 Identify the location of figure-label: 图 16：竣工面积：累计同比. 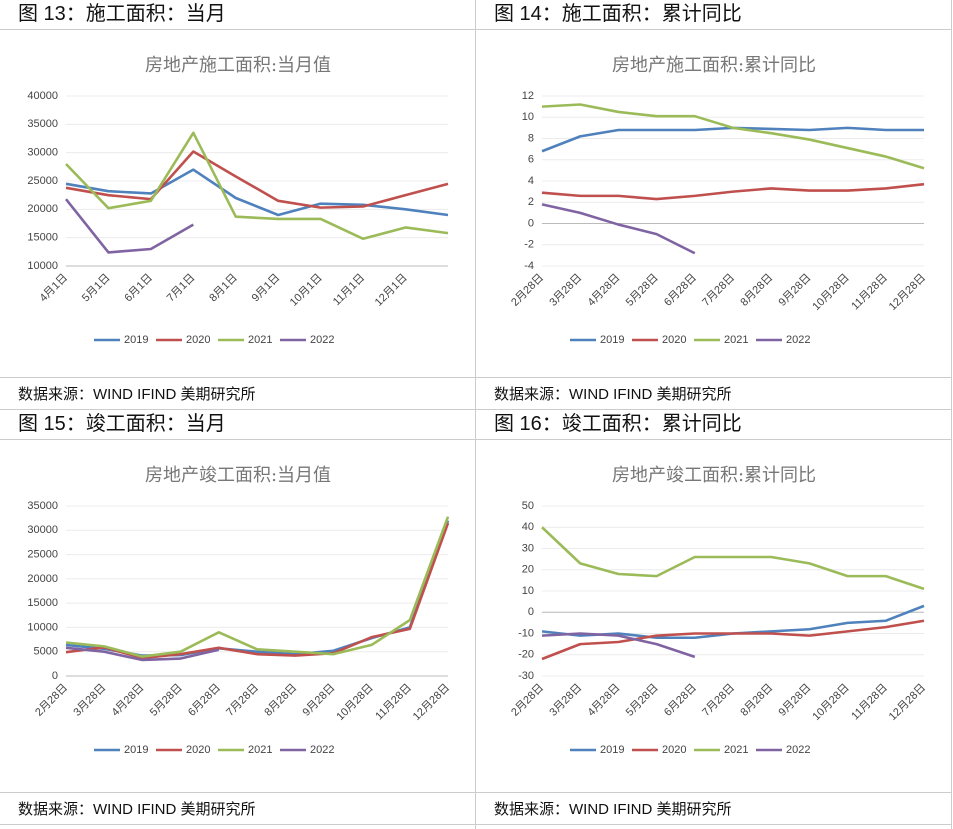
(713, 425).